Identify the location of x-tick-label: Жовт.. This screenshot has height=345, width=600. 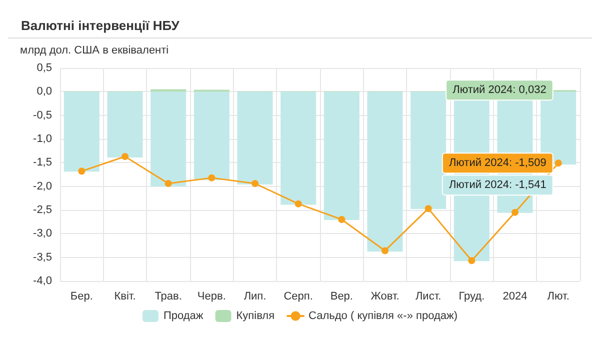
(385, 296).